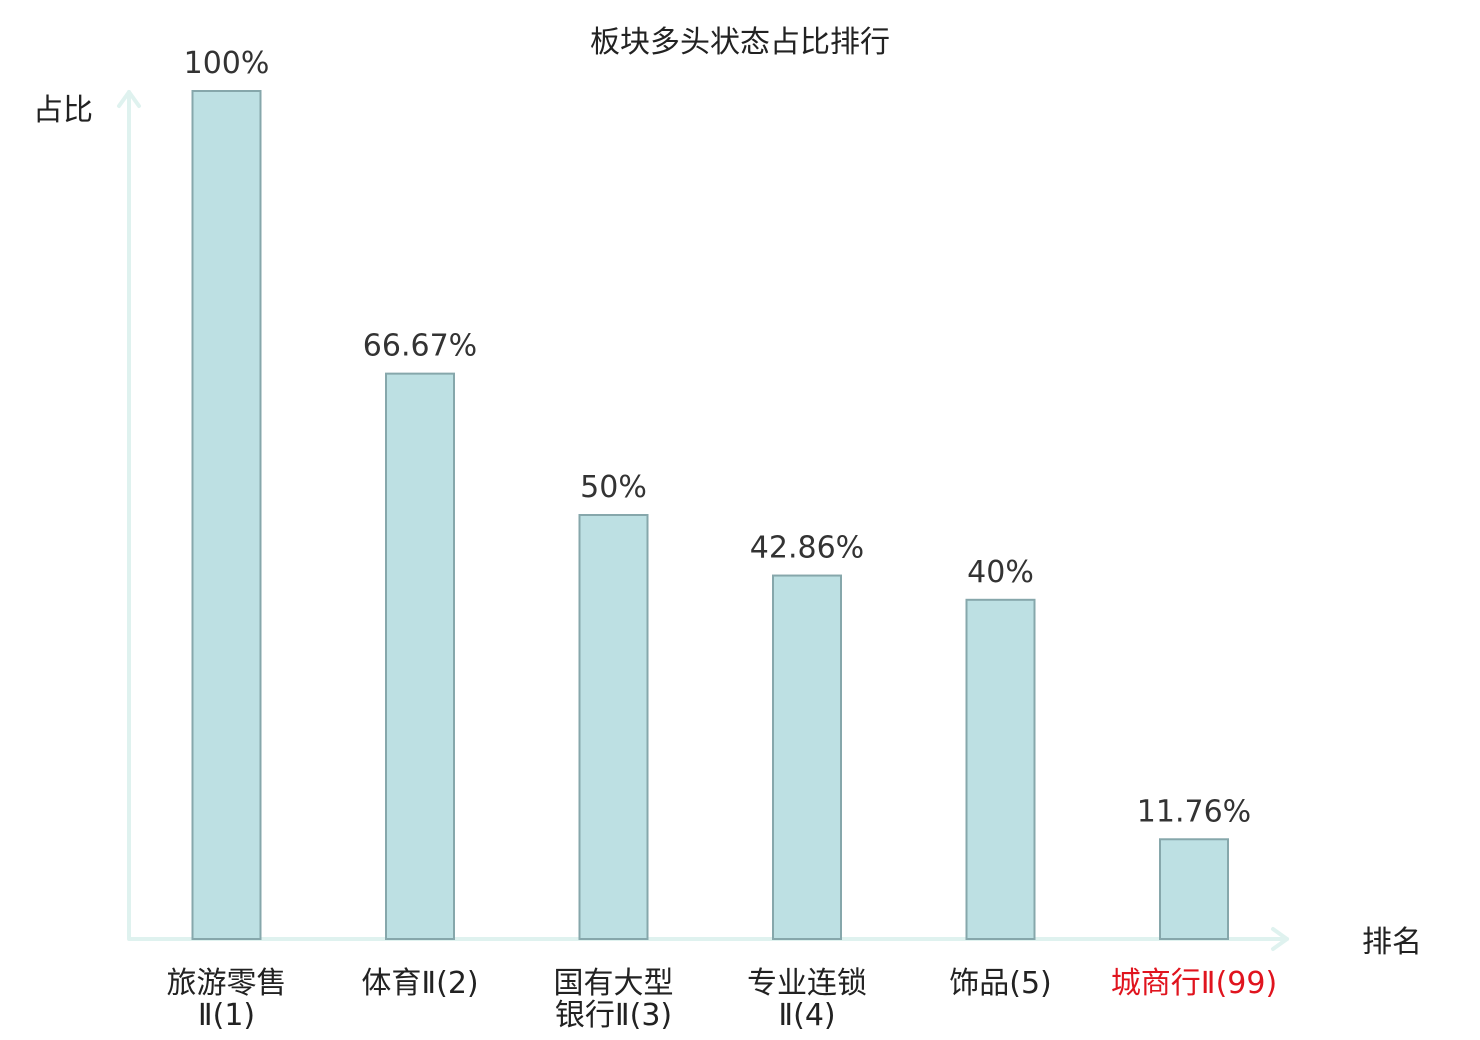 Image resolution: width=1480 pixels, height=1040 pixels. I want to click on x-axis, so click(708, 939).